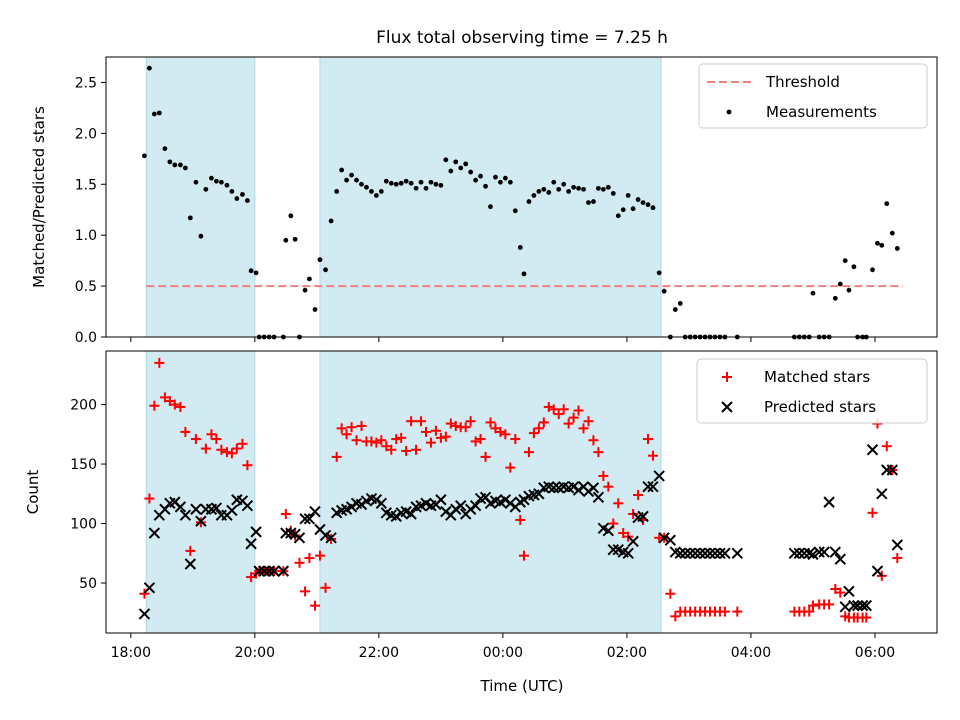  Describe the element at coordinates (729, 112) in the screenshot. I see `legend-measurement-swatch` at that location.